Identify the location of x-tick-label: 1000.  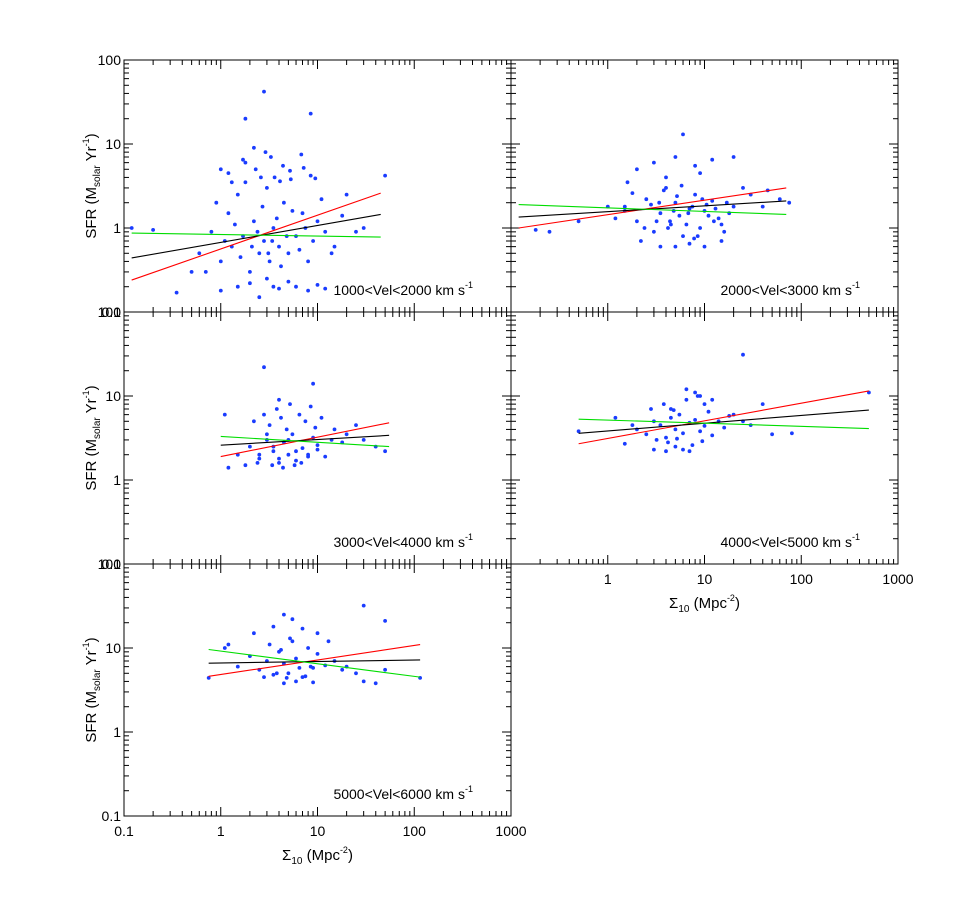
(510, 831).